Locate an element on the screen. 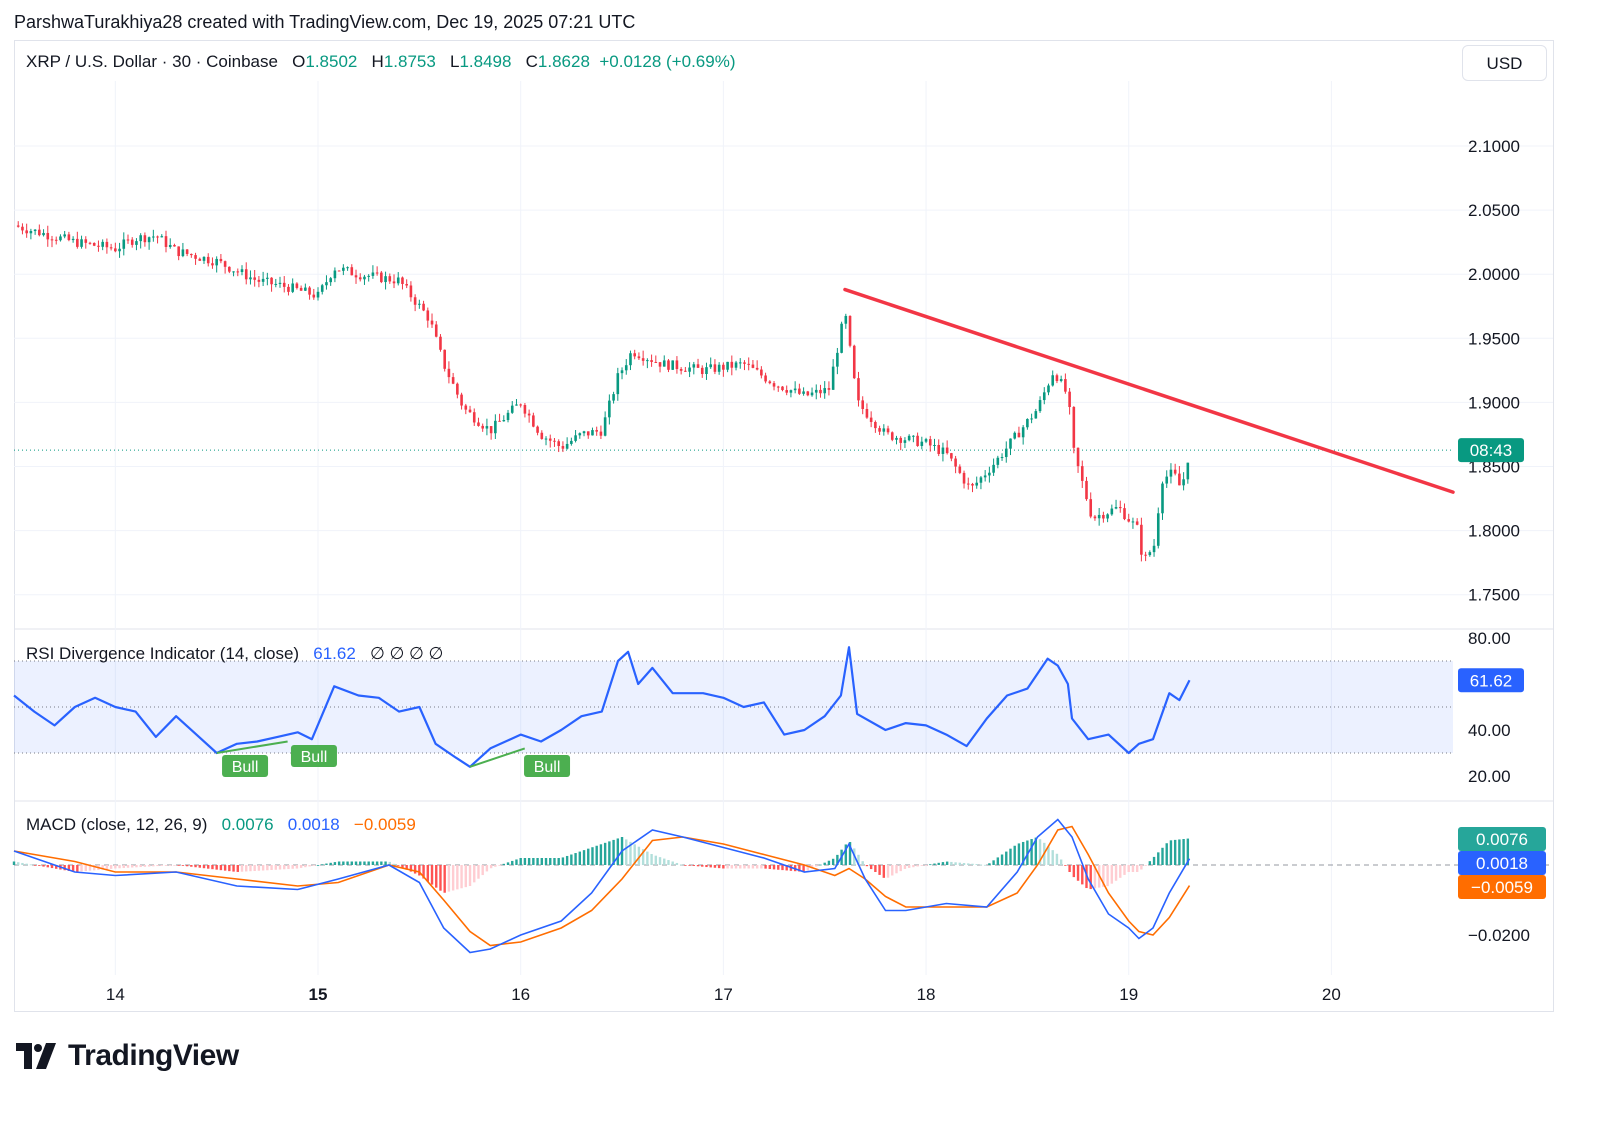  high-value: 1.8753 is located at coordinates (409, 61).